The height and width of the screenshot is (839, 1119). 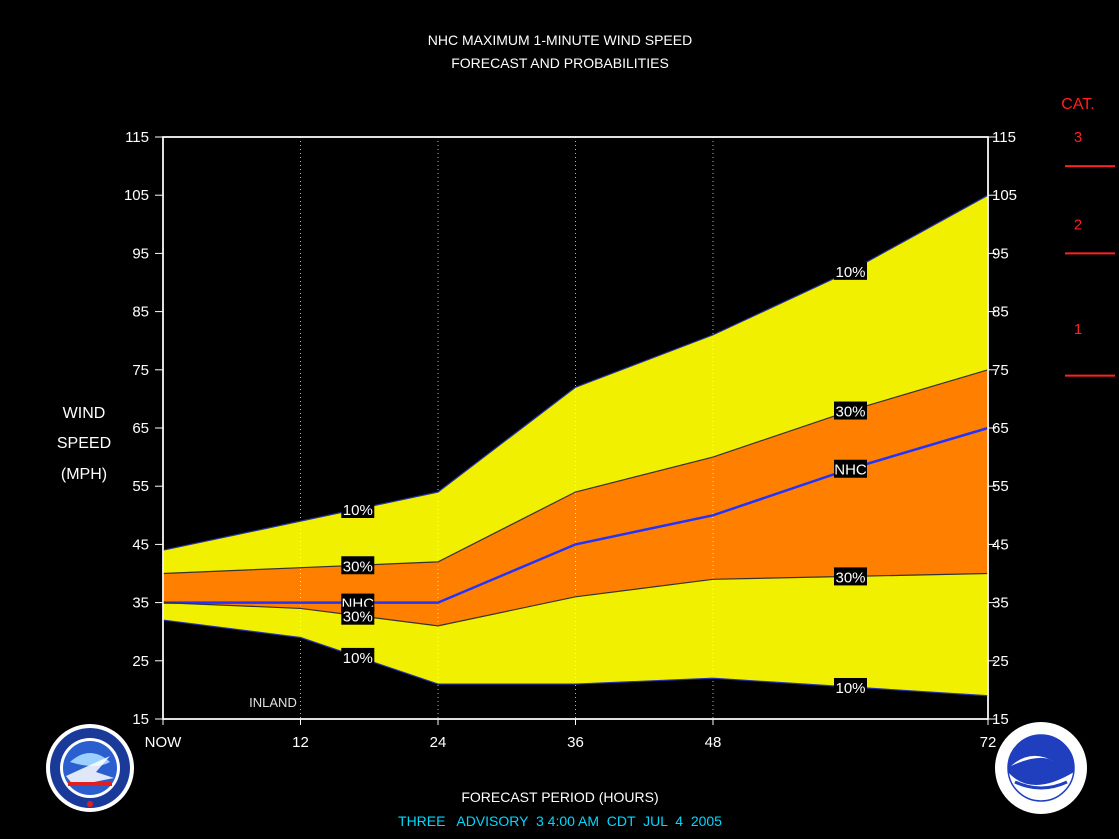 I want to click on x-axis-label: FORECAST PERIOD (HOURS), so click(x=559, y=797).